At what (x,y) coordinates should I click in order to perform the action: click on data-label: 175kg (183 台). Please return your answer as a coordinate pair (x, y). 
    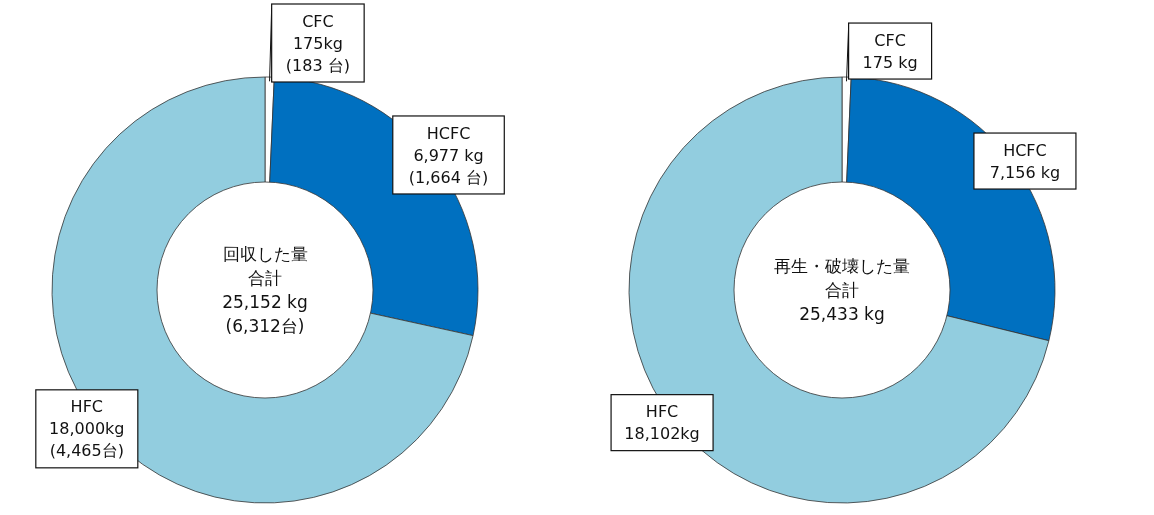
    Looking at the image, I should click on (317, 54).